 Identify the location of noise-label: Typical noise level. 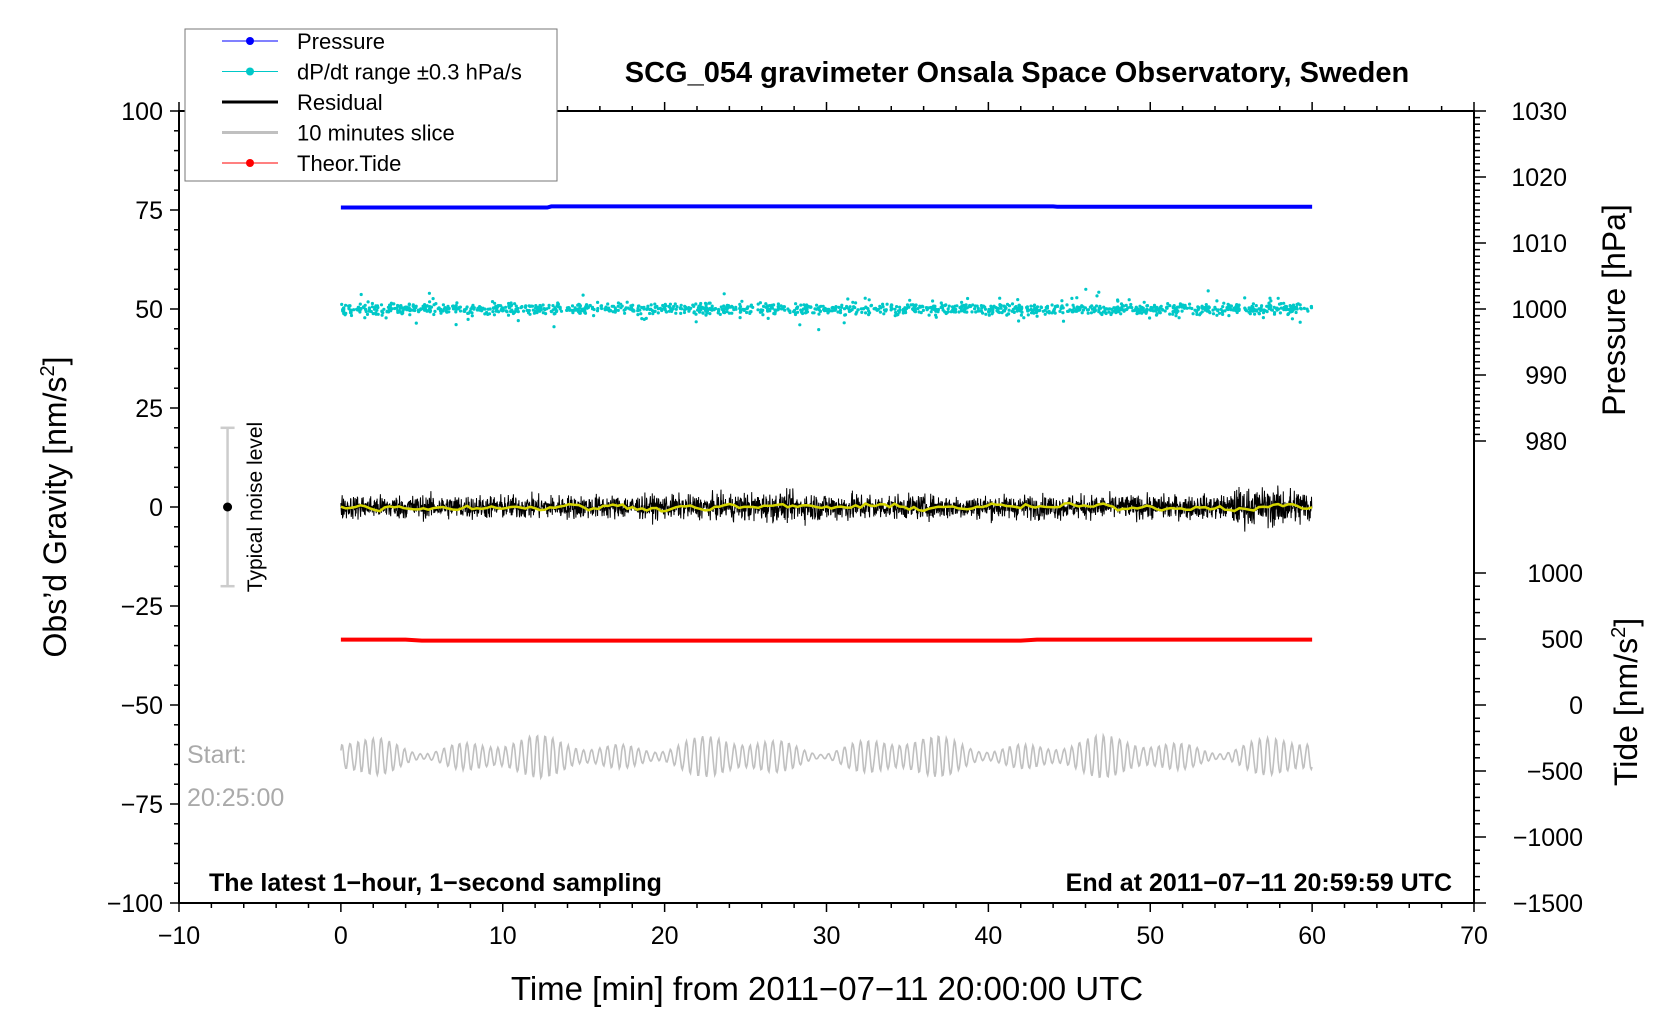
(255, 507).